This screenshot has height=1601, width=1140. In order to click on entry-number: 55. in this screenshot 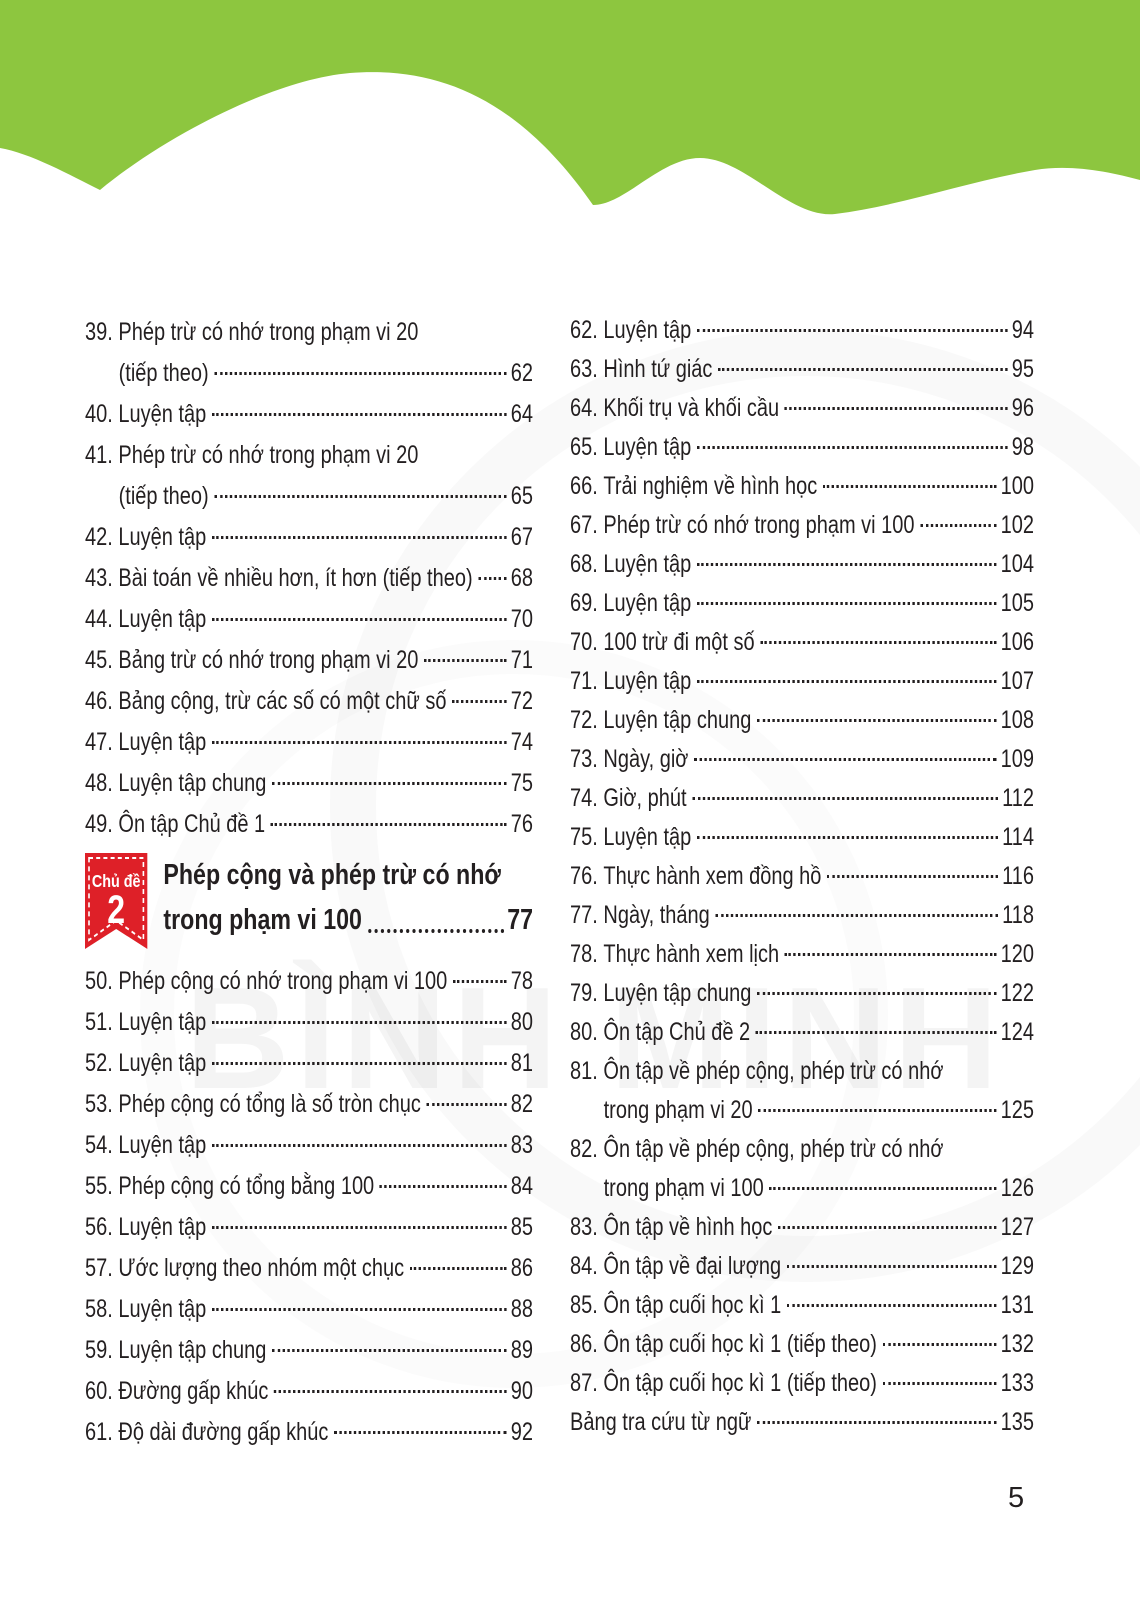, I will do `click(99, 1185)`.